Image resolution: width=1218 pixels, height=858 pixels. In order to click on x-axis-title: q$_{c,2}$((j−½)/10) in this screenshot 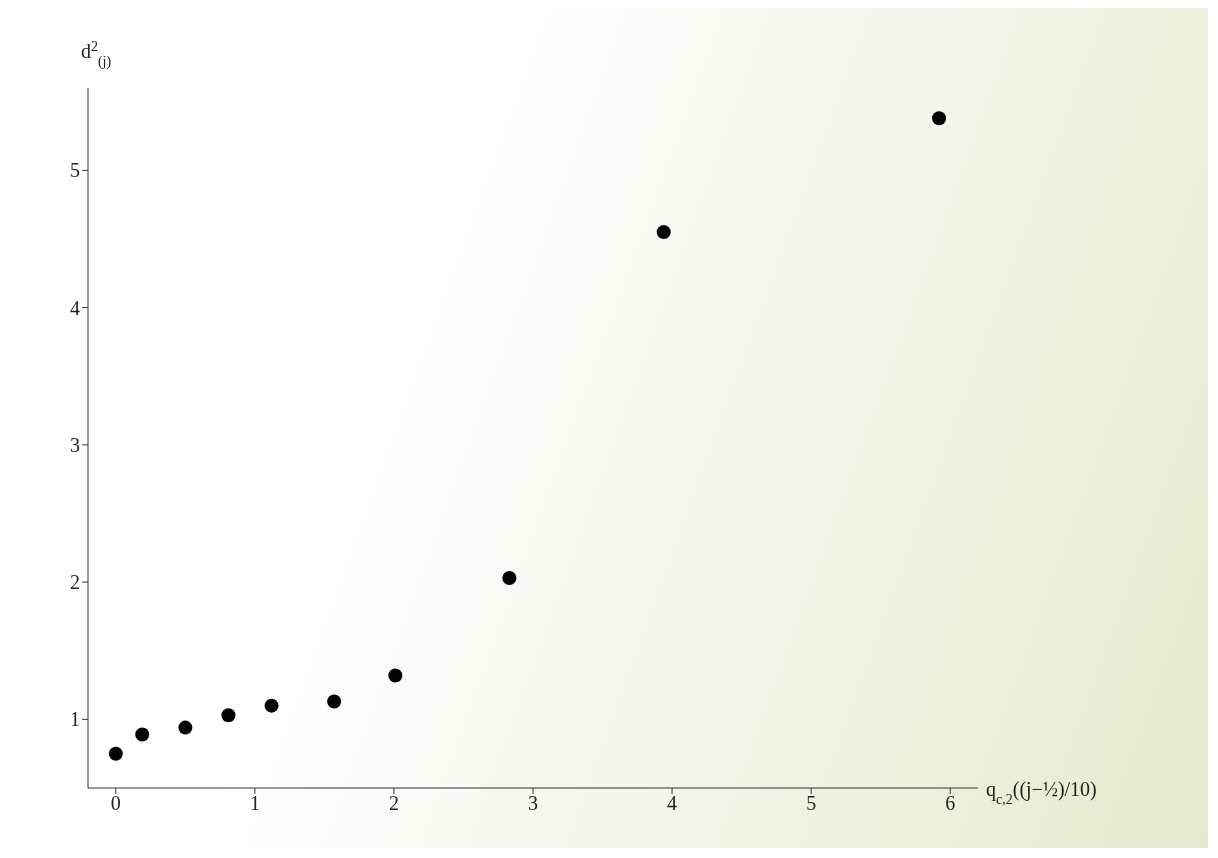, I will do `click(1041, 792)`.